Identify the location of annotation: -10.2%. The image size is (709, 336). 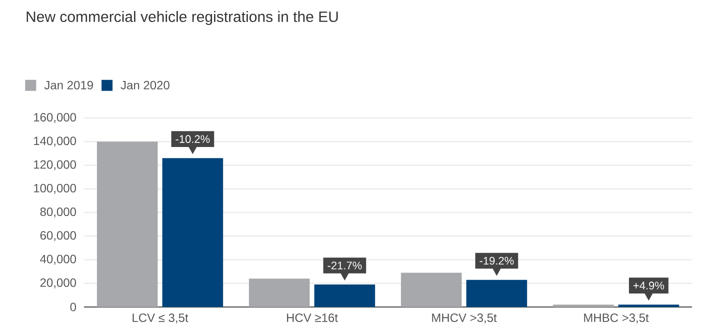
(193, 139).